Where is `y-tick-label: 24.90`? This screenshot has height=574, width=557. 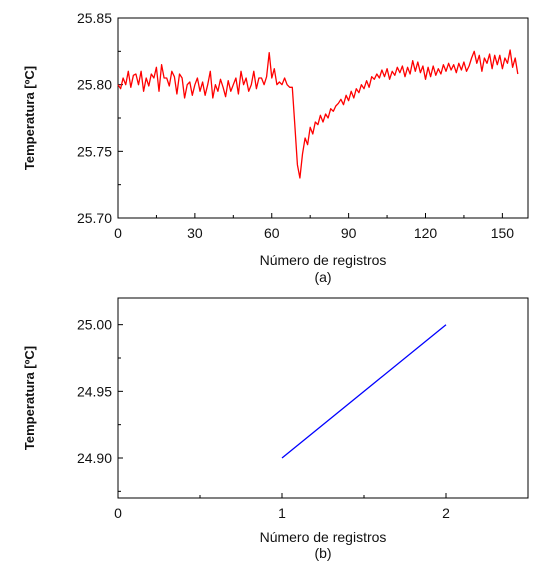 y-tick-label: 24.90 is located at coordinates (94, 458).